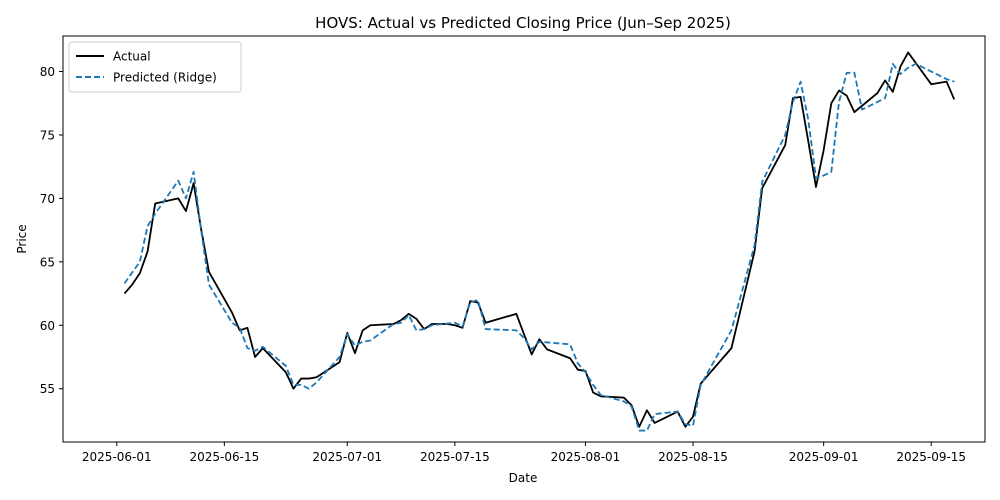 This screenshot has width=1000, height=500. What do you see at coordinates (165, 78) in the screenshot?
I see `legend-predicted-label: Predicted (Ridge)` at bounding box center [165, 78].